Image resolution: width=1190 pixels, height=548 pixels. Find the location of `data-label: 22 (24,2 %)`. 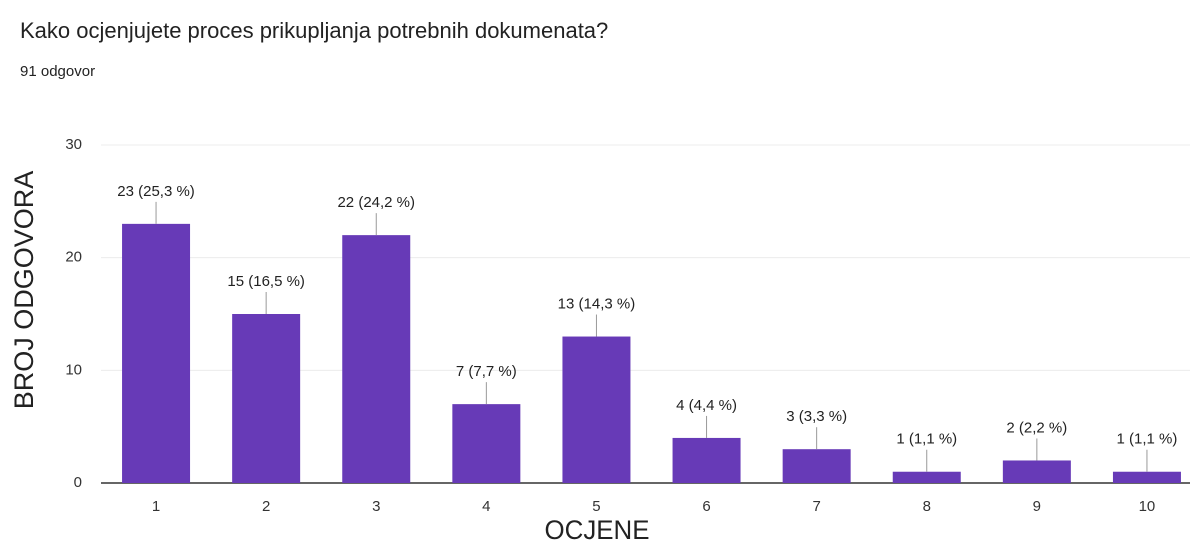

data-label: 22 (24,2 %) is located at coordinates (376, 202).